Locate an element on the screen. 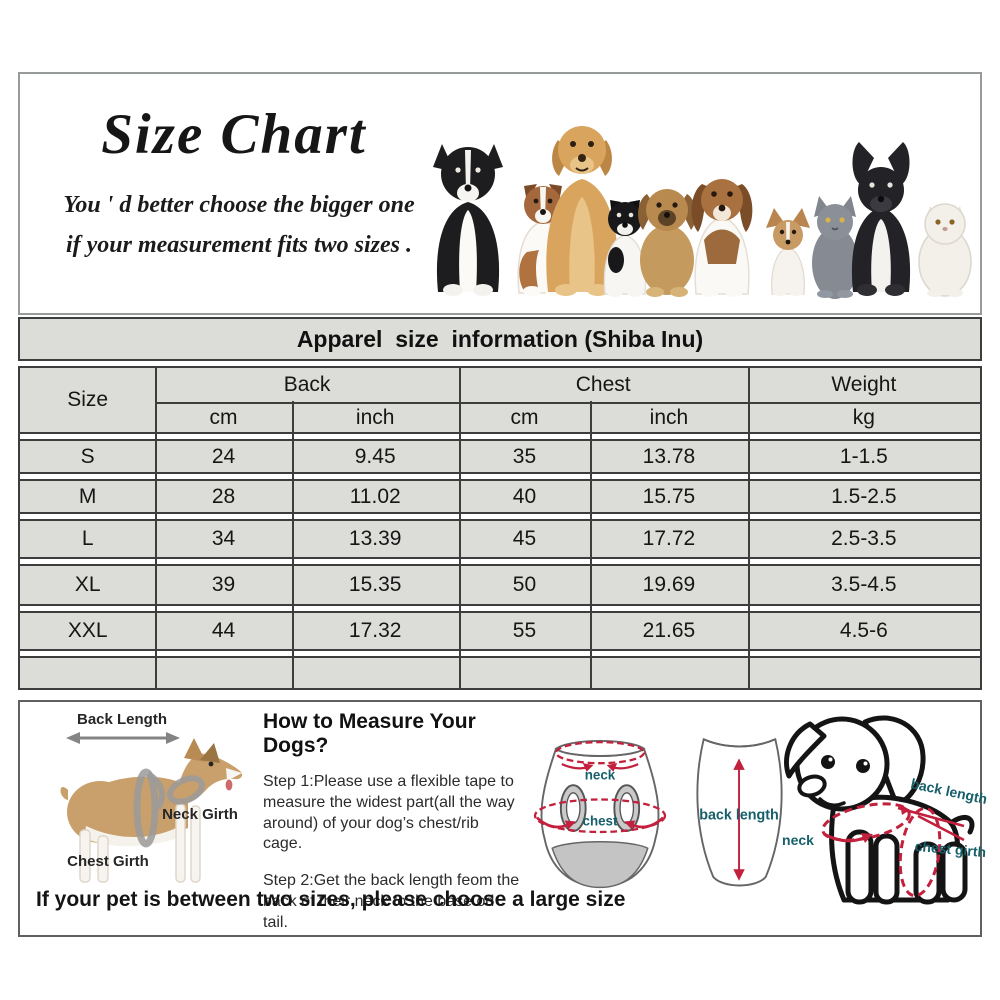 The image size is (1000, 1000). table-row-cell: 1-1.5 is located at coordinates (863, 456).